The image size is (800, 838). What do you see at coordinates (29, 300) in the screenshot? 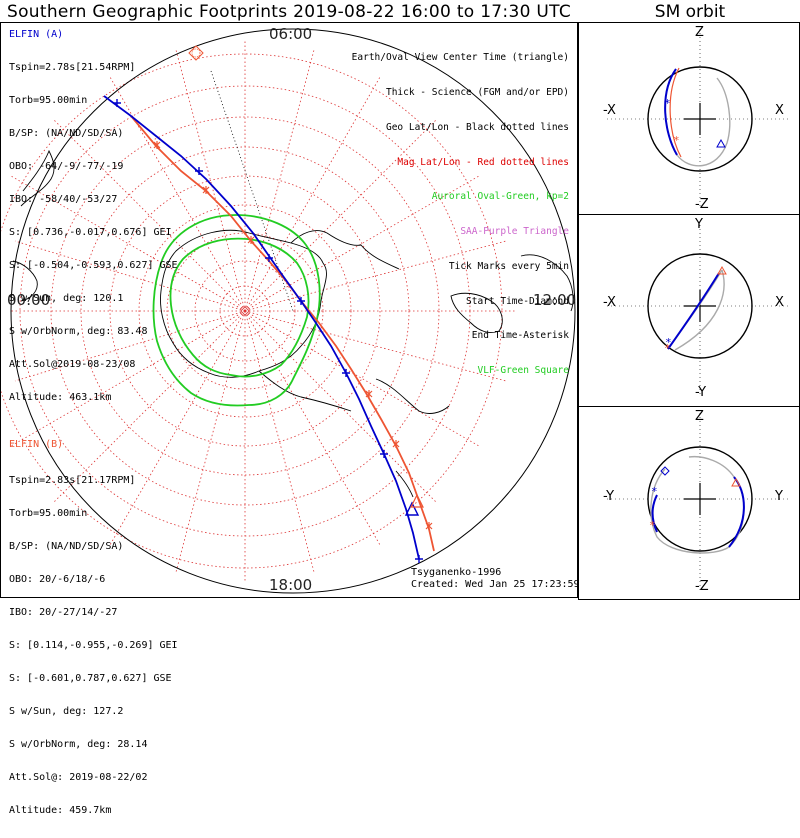
I see `hour-left: 00:00` at bounding box center [29, 300].